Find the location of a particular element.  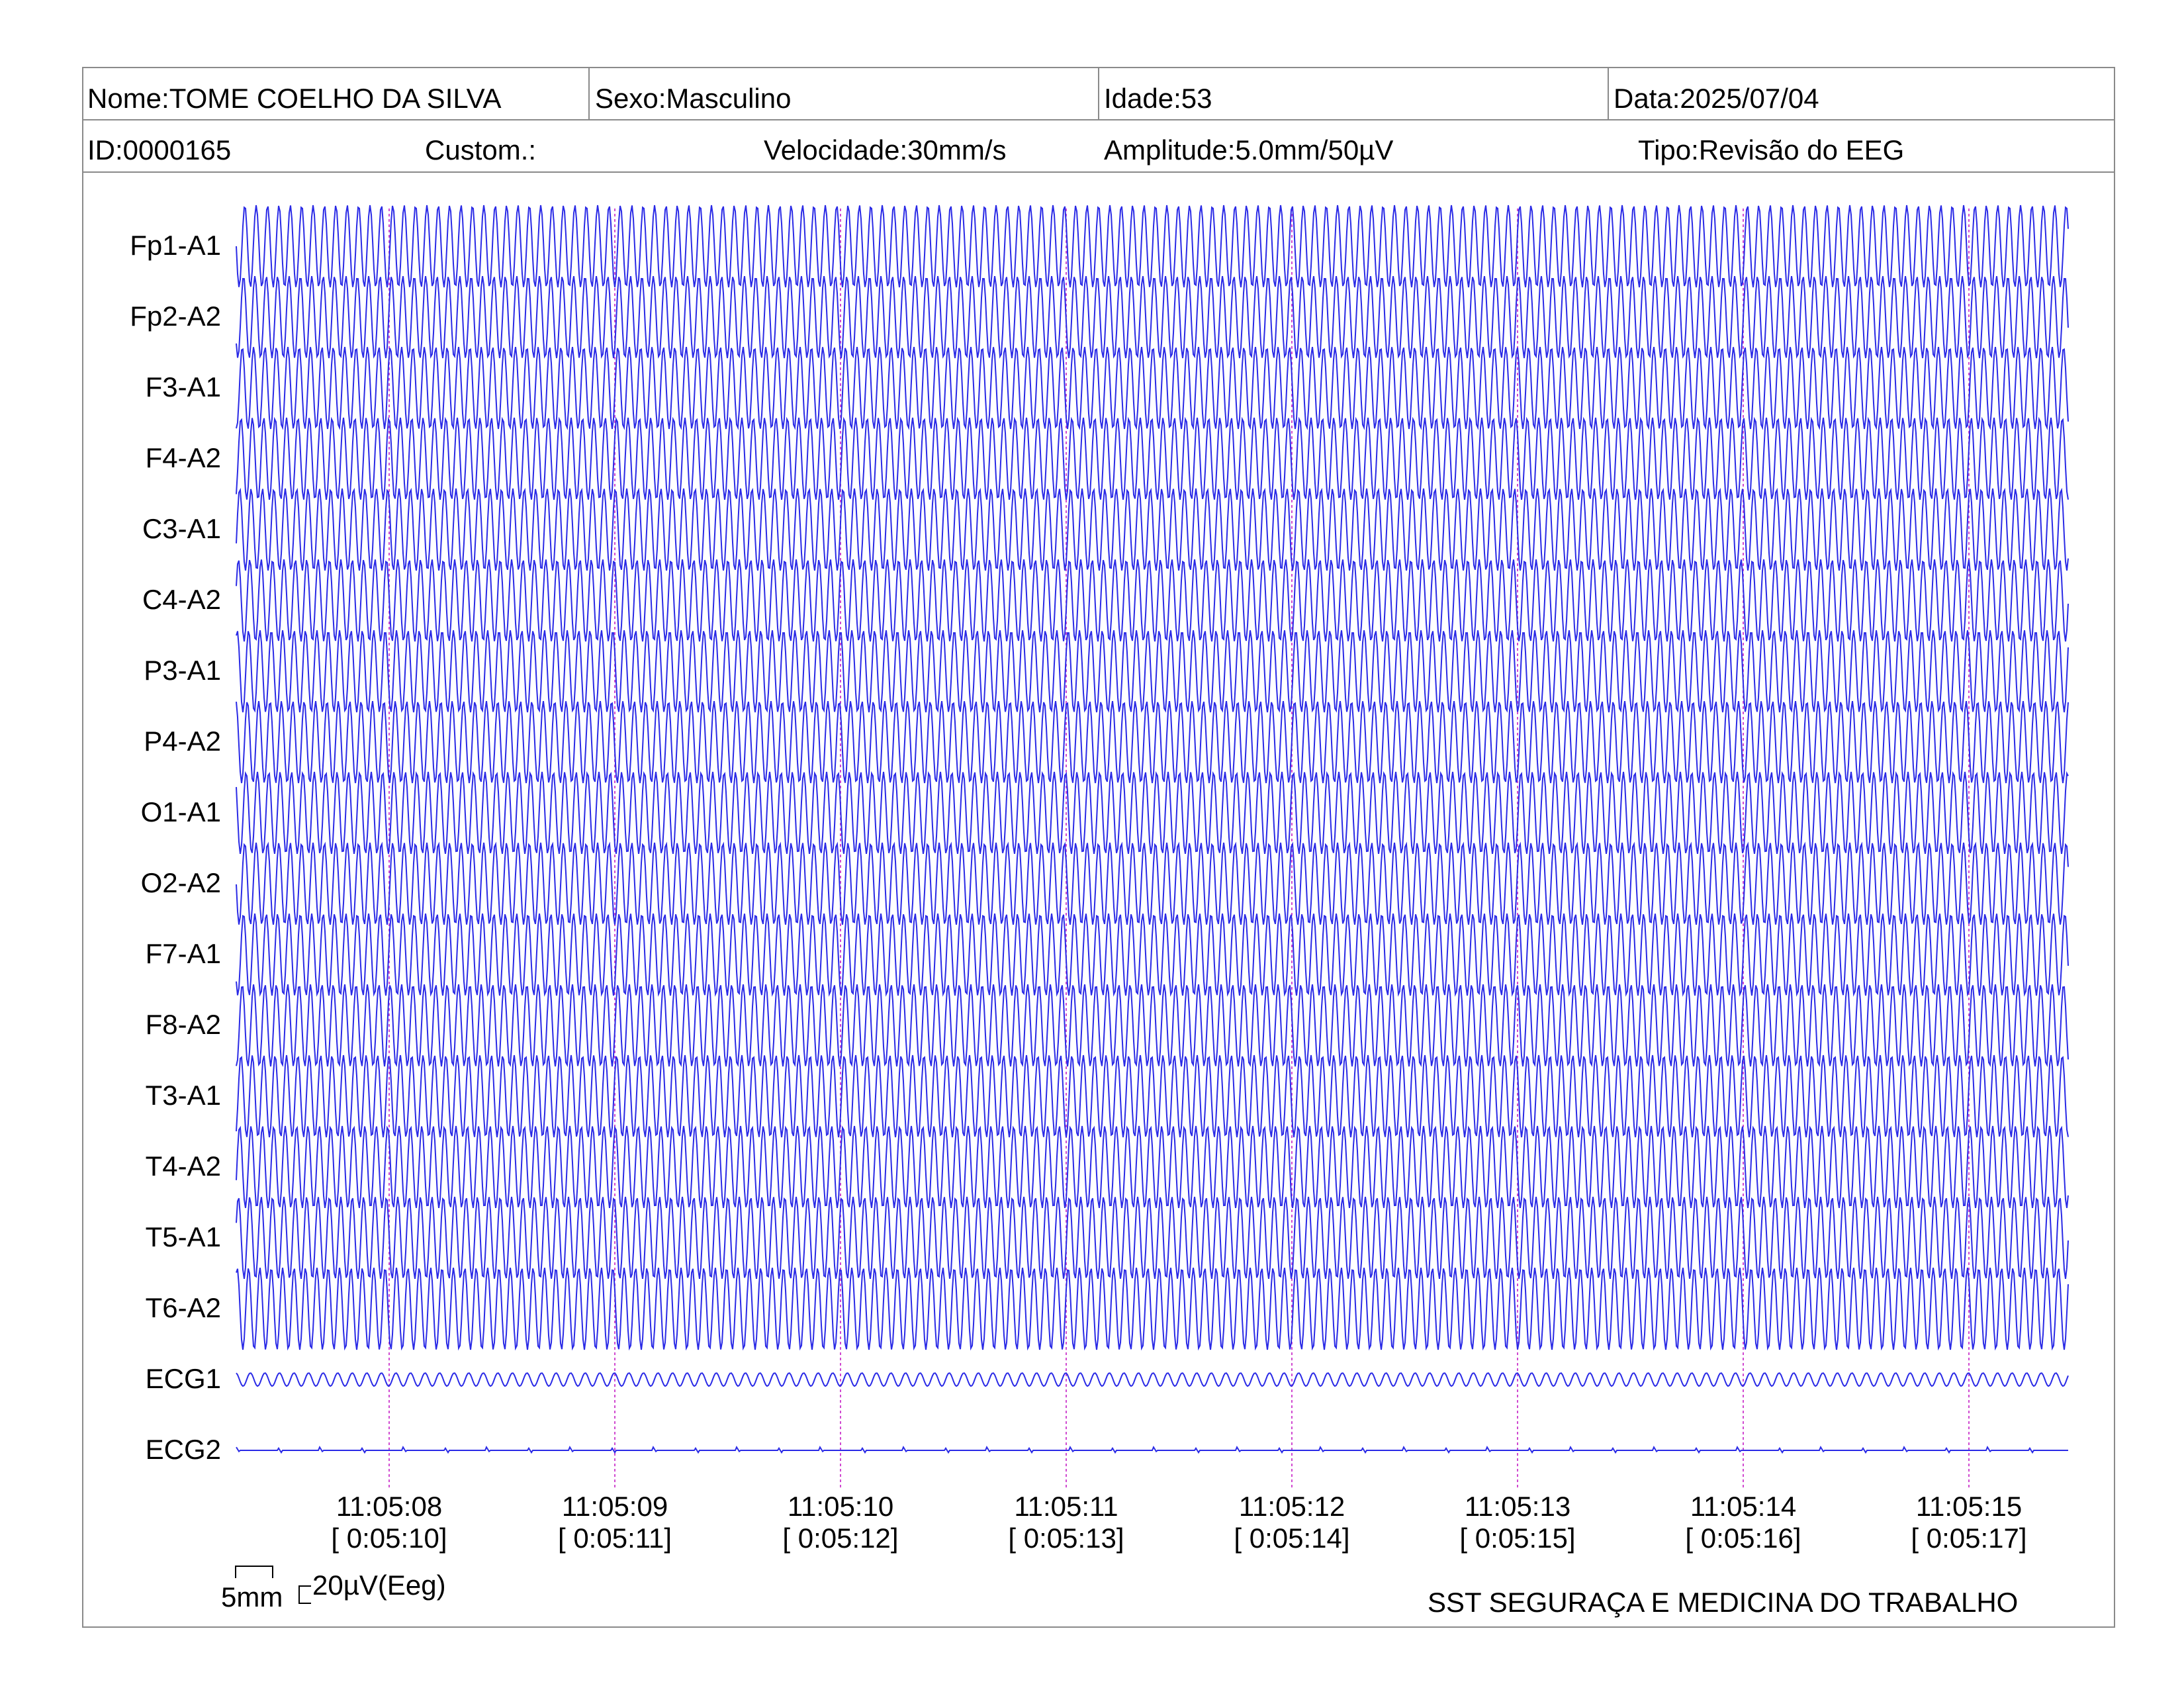

amplitude-scale-label: 20µV(Eeg) is located at coordinates (379, 1585).